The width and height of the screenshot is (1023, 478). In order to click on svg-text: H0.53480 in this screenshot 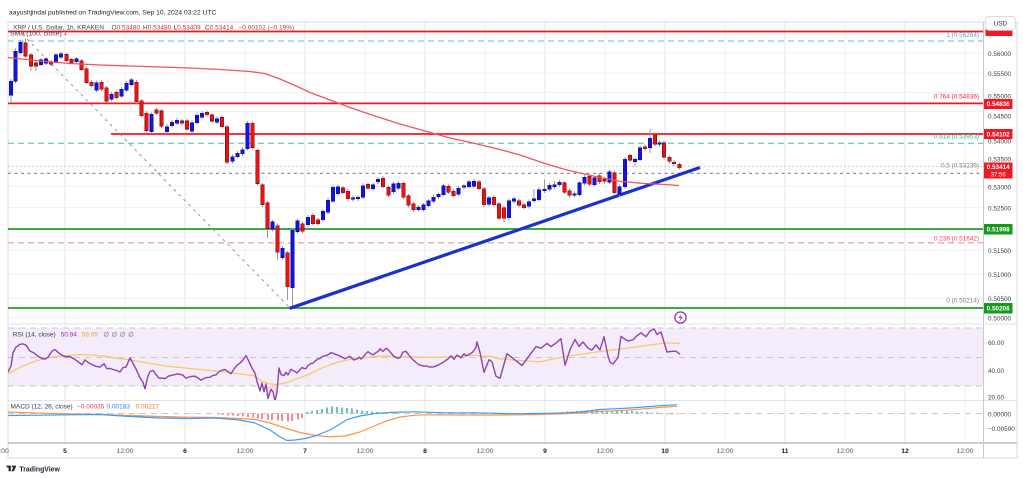, I will do `click(157, 27)`.